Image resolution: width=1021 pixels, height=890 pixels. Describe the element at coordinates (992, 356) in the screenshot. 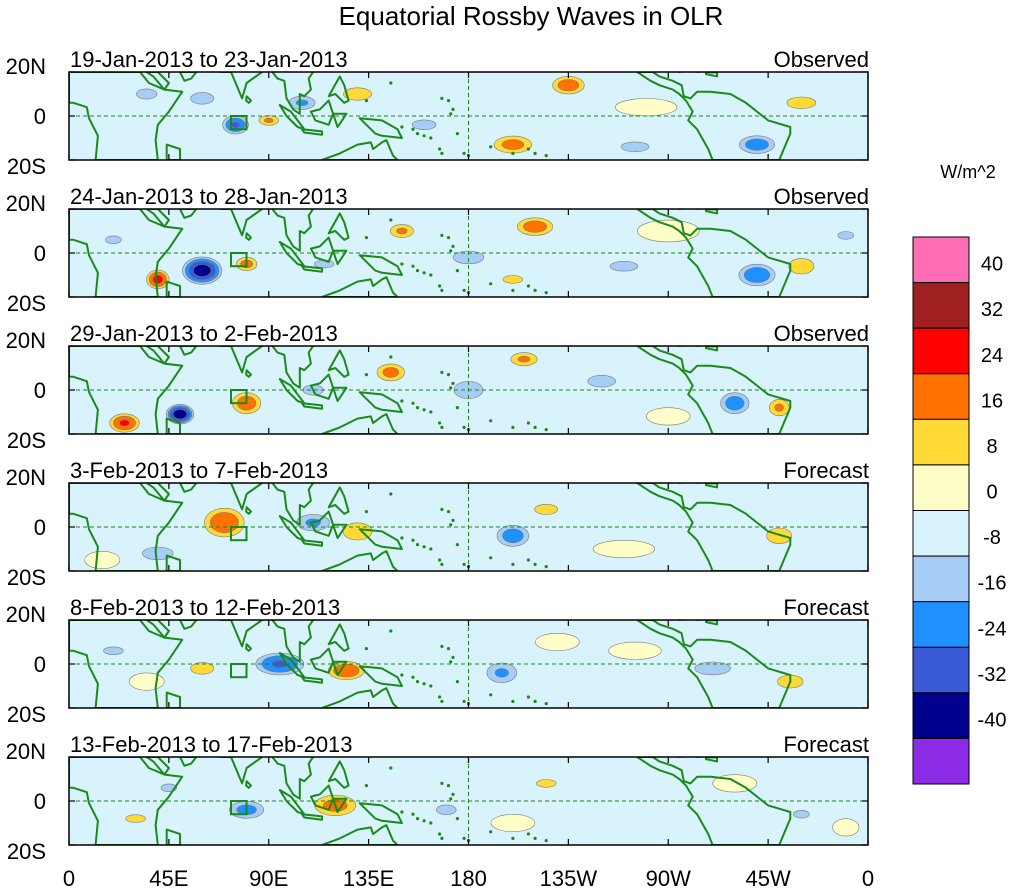

I see `colorbar-tick: 24` at that location.